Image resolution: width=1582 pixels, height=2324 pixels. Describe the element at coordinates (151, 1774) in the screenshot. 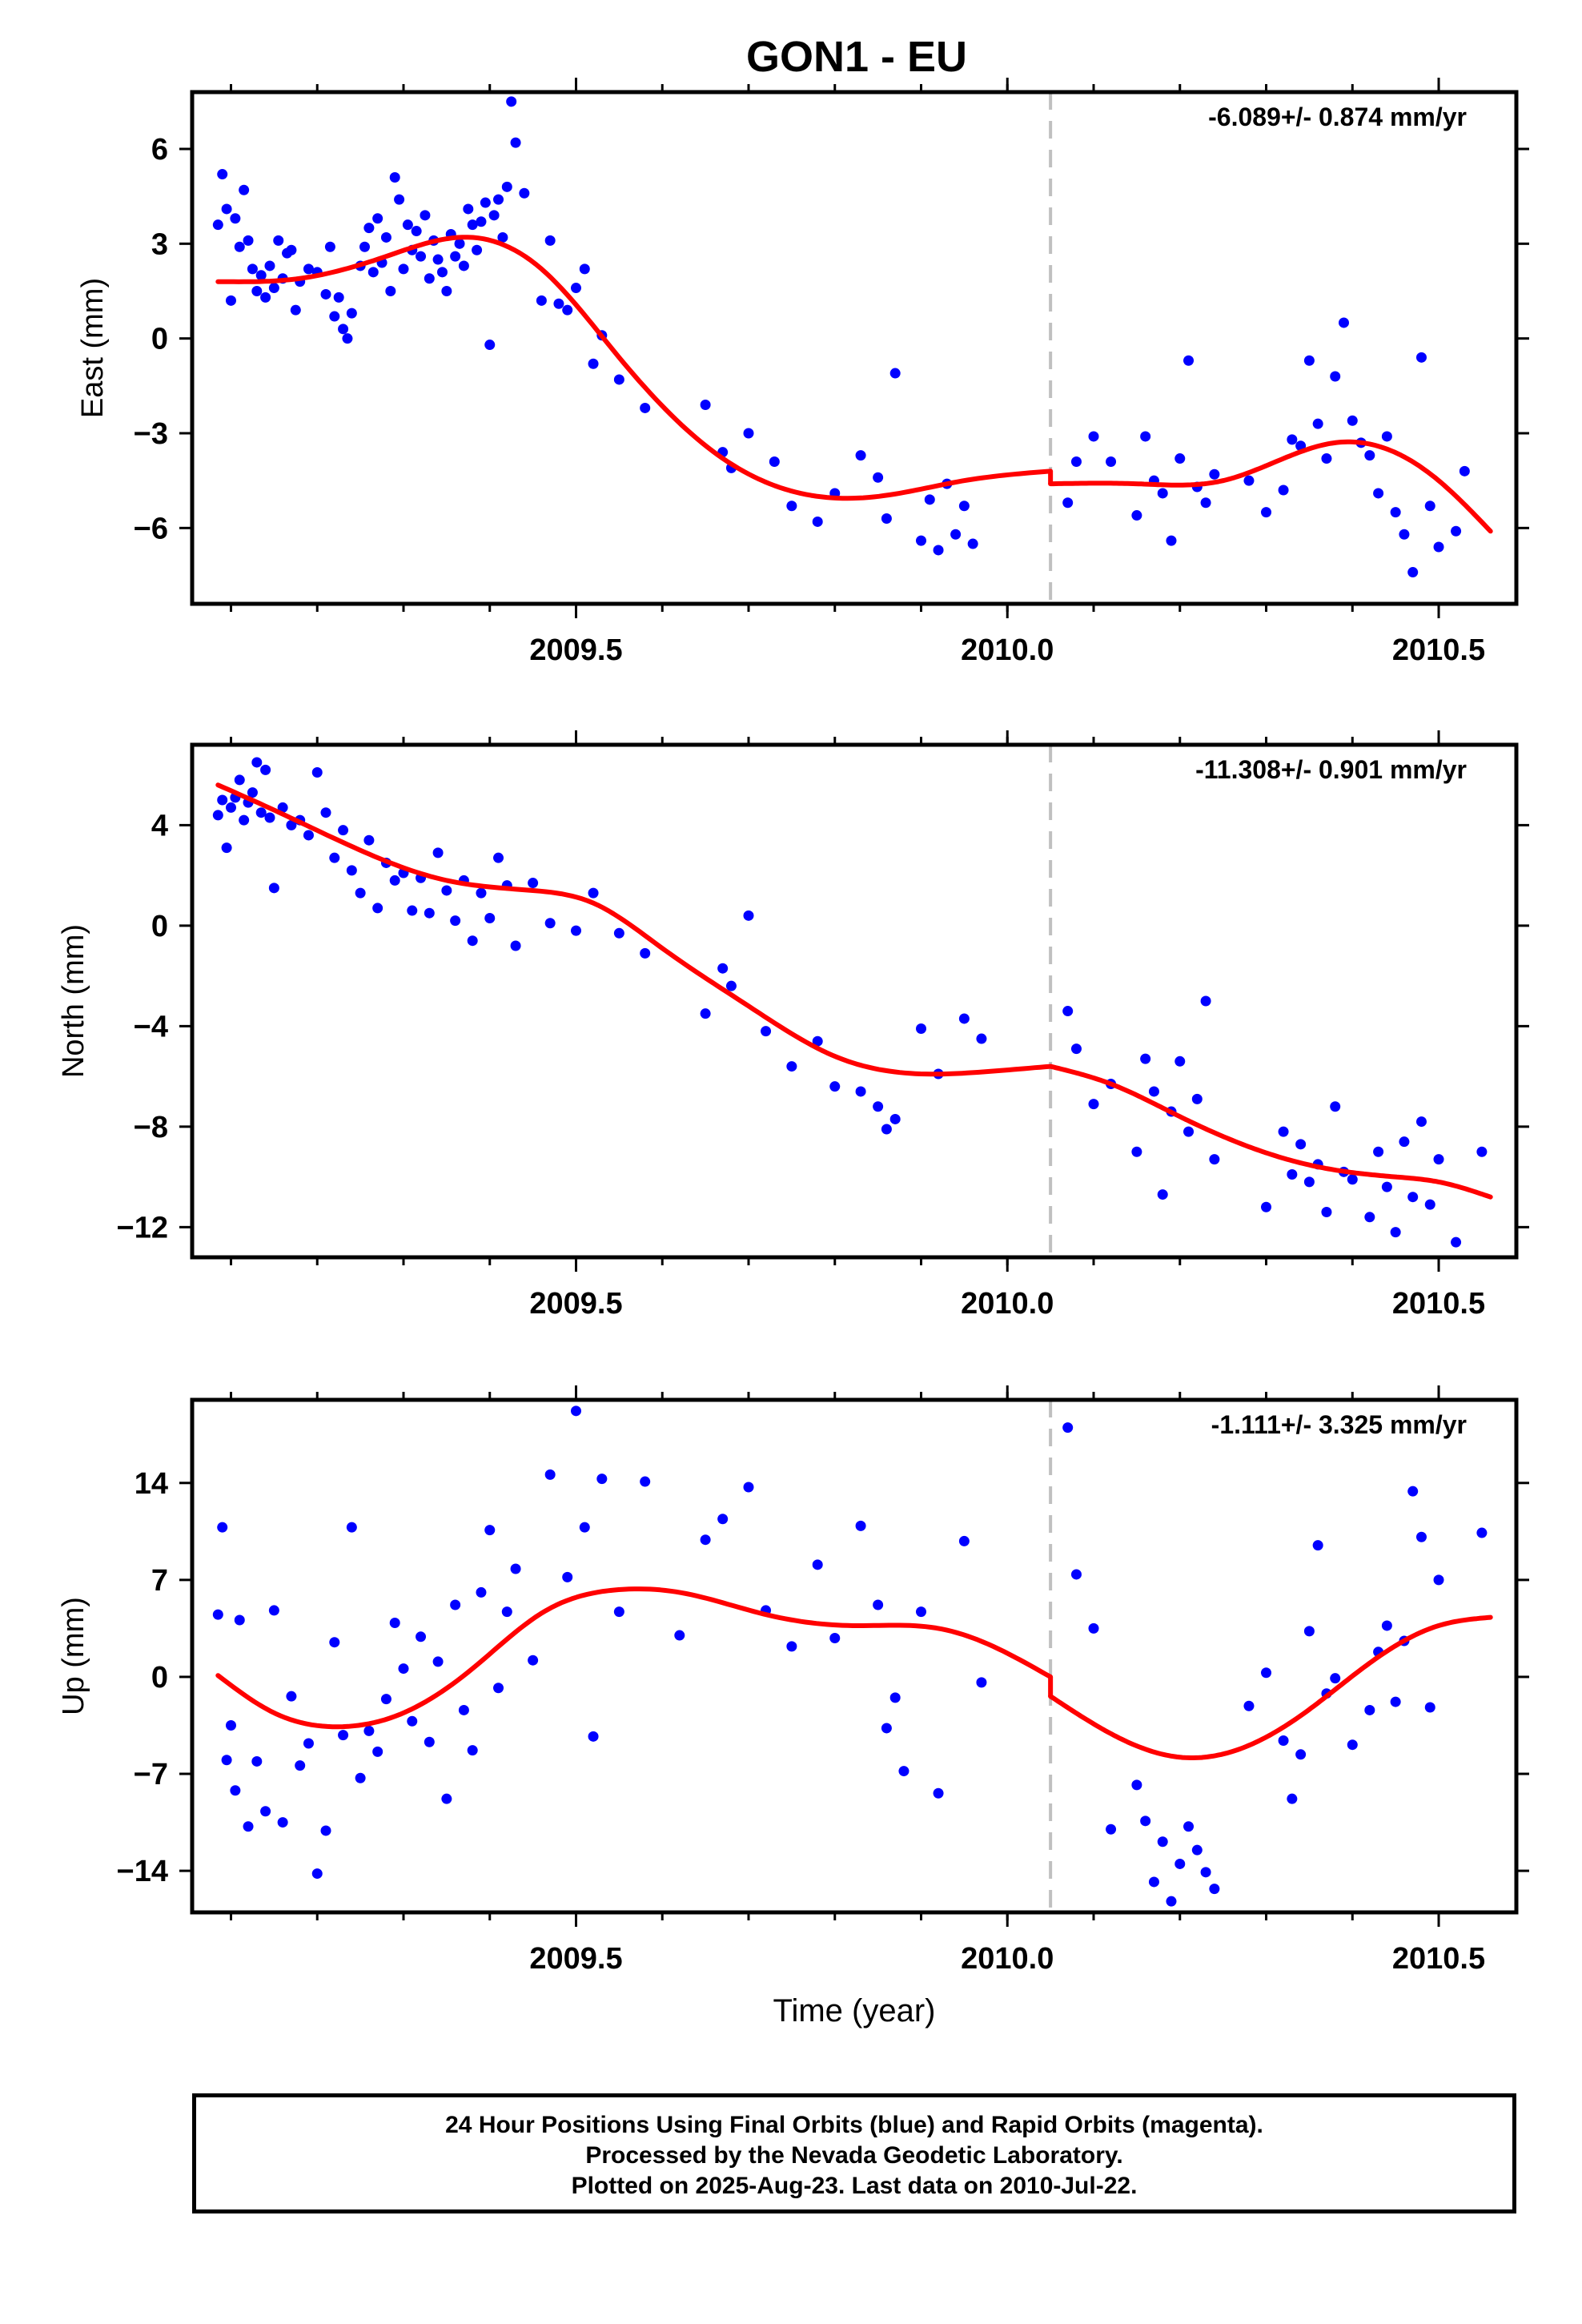

I see `y-tick-label: −7` at that location.